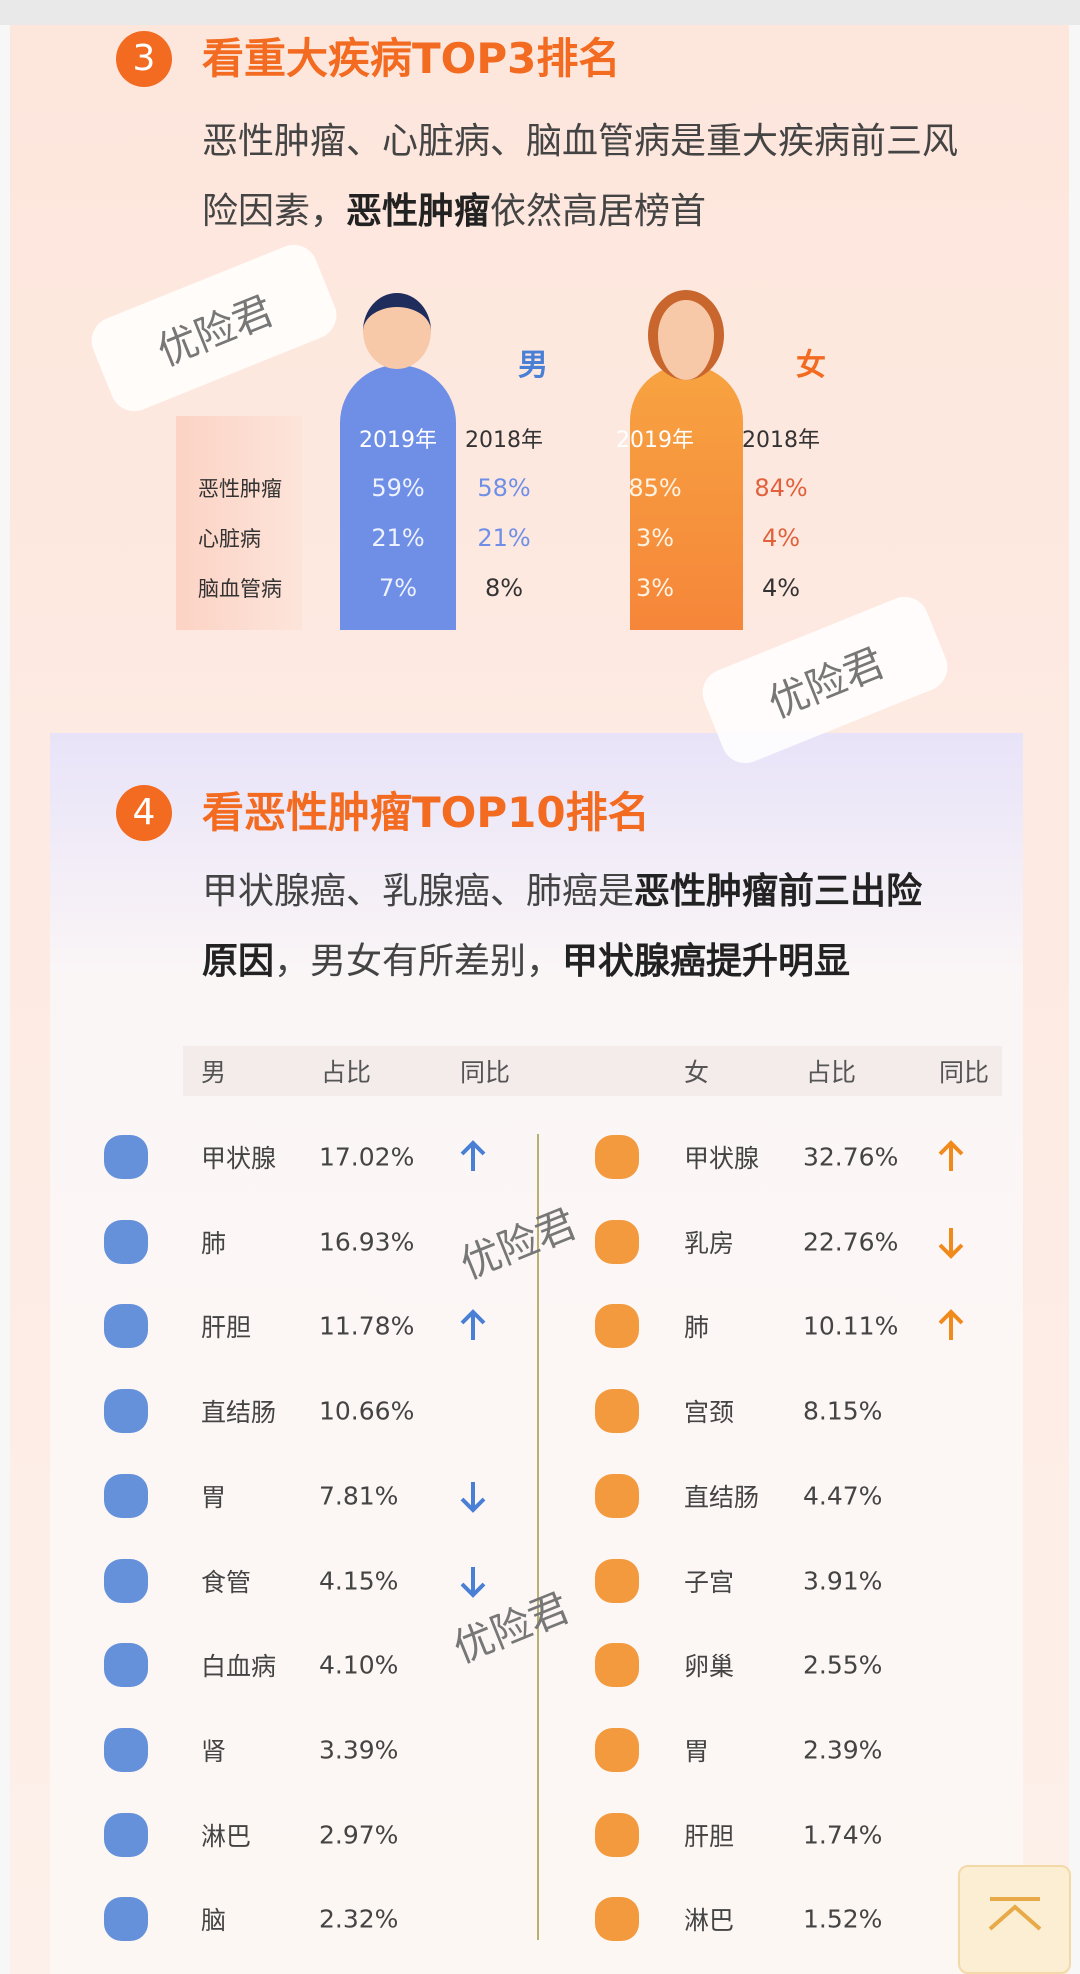 This screenshot has width=1080, height=1974. What do you see at coordinates (144, 813) in the screenshot?
I see `section-number: 4` at bounding box center [144, 813].